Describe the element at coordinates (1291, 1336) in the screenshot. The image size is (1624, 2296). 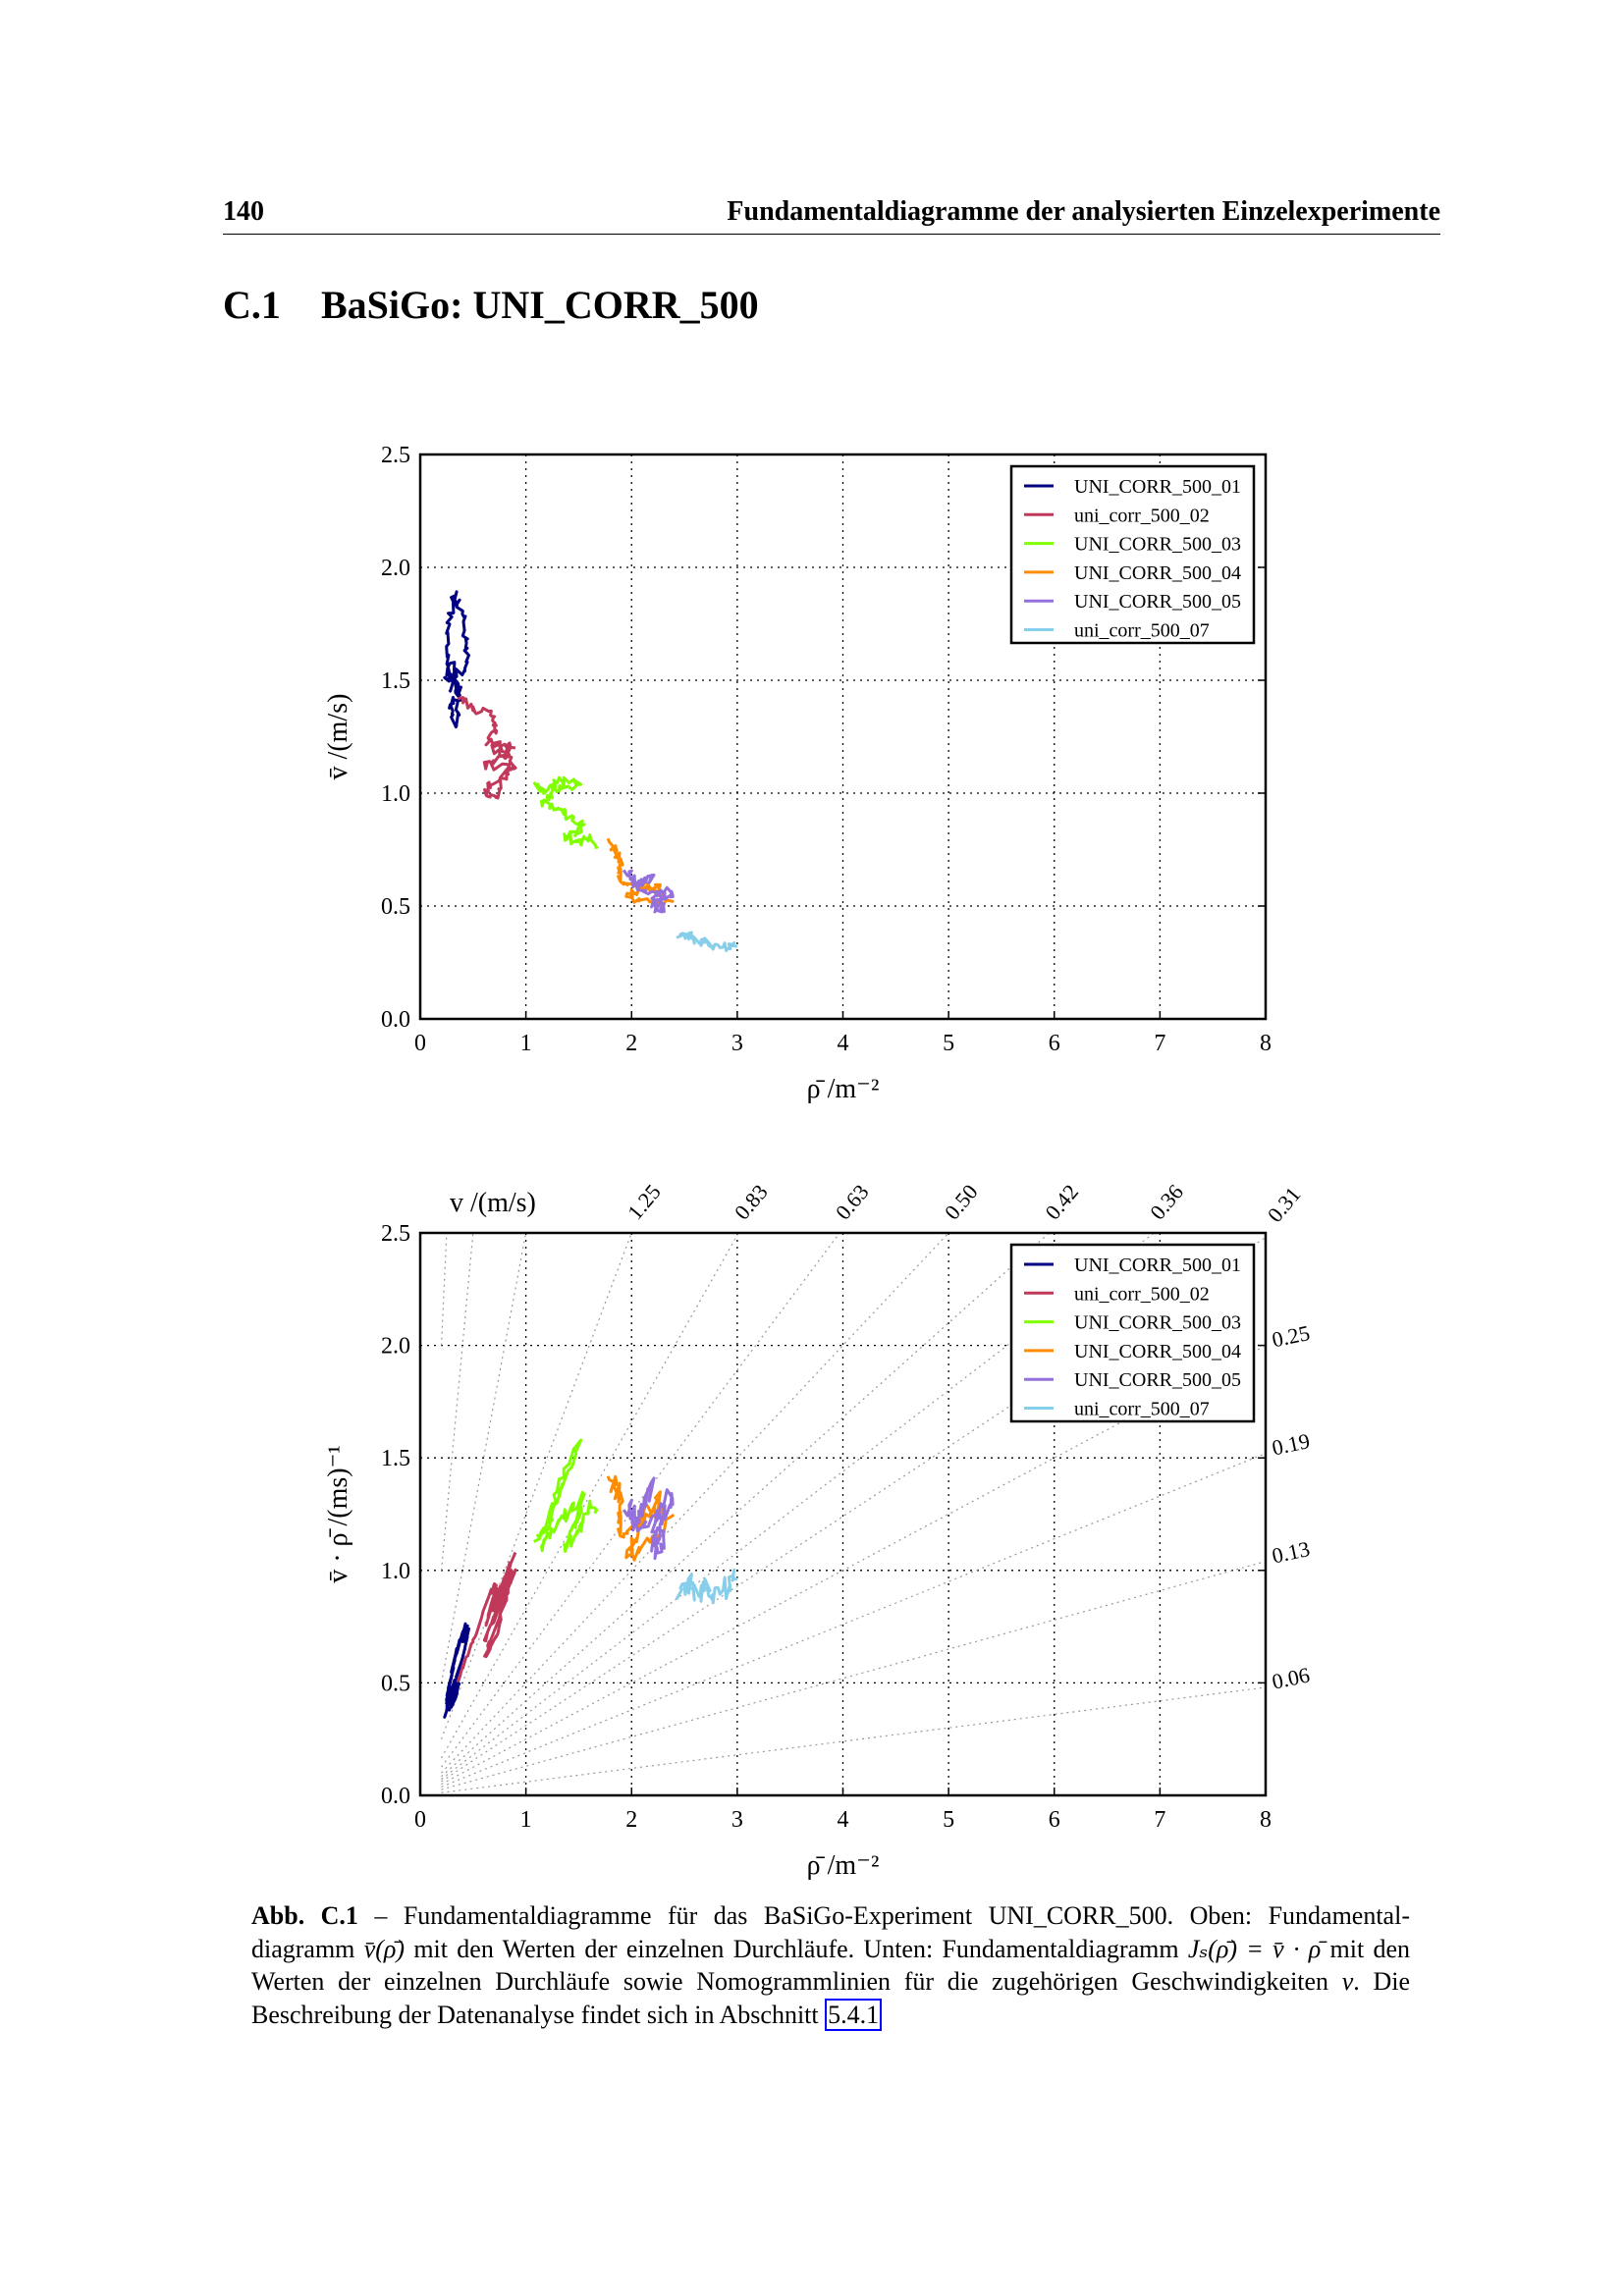
I see `nomogram-right-label: 0.25` at that location.